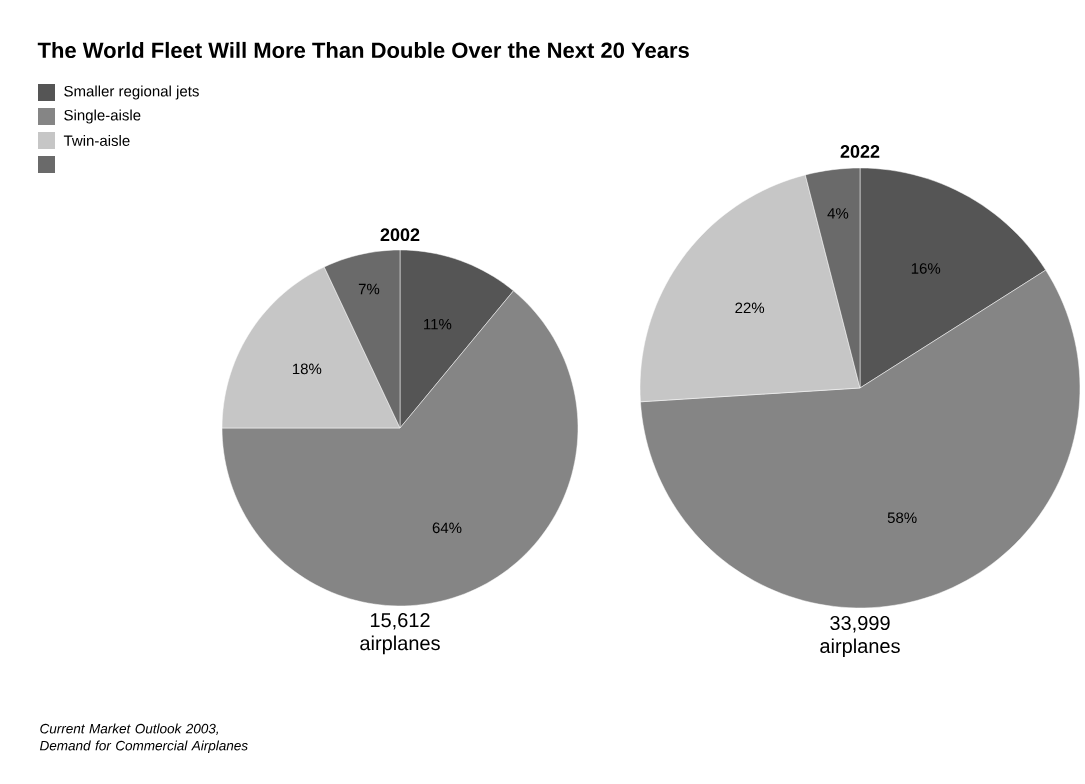 Image resolution: width=1085 pixels, height=784 pixels. Describe the element at coordinates (131, 92) in the screenshot. I see `legend-label: Smaller regional jets` at that location.